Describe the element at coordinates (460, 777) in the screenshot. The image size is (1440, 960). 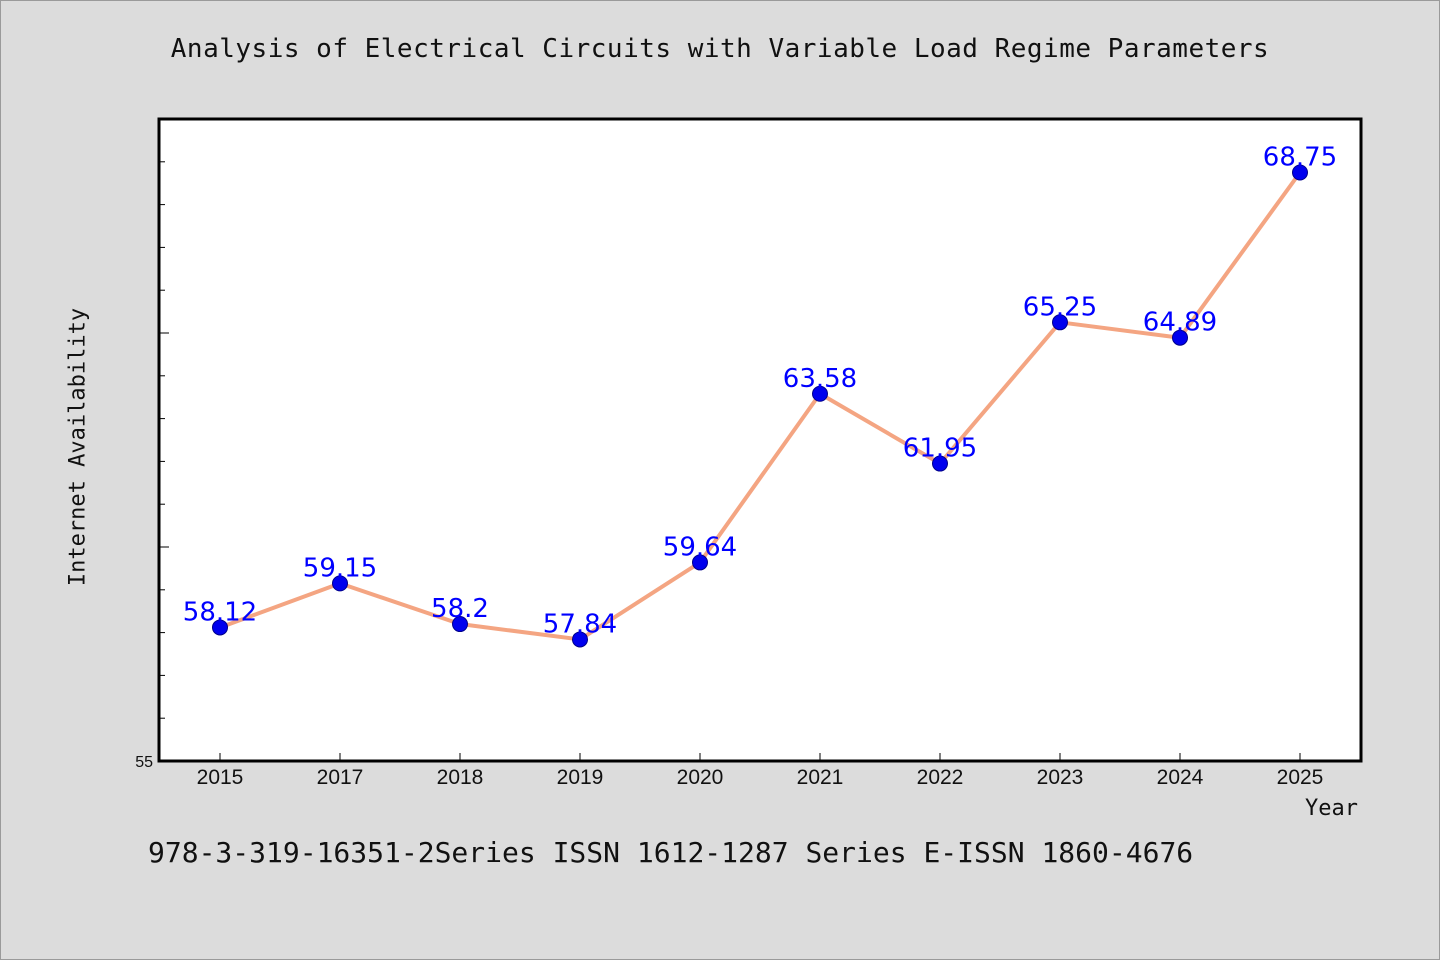
I see `x-tick-label: 2018` at that location.